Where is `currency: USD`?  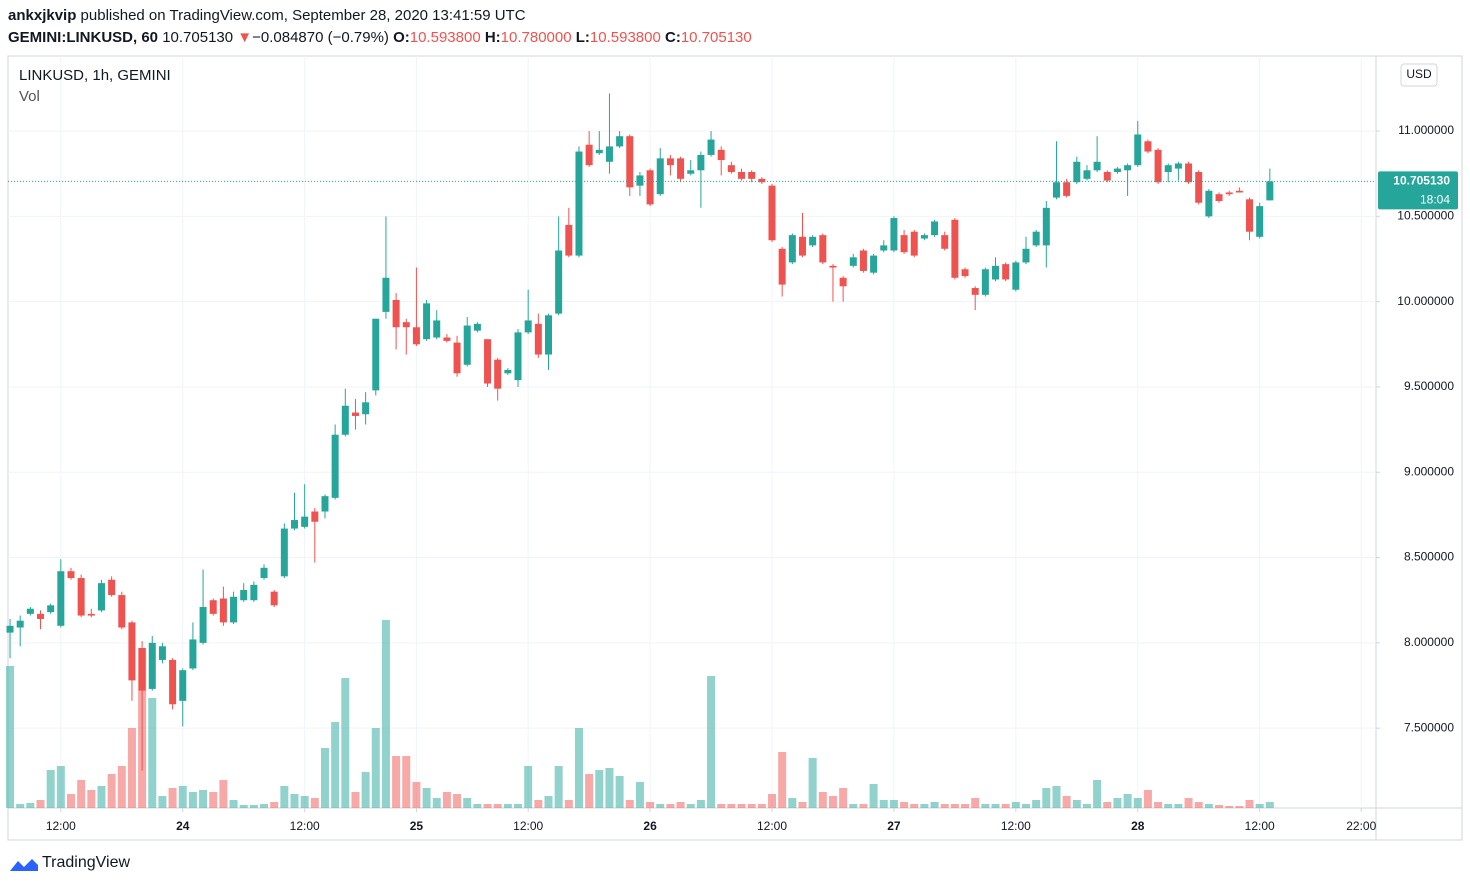 currency: USD is located at coordinates (1419, 74).